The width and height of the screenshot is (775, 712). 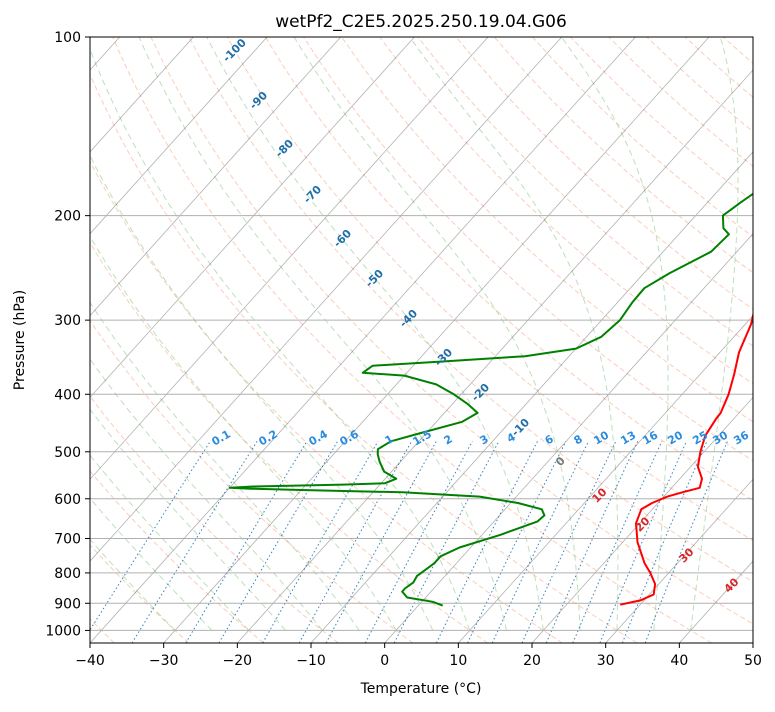 I want to click on x-tick-label: −20, so click(x=238, y=661).